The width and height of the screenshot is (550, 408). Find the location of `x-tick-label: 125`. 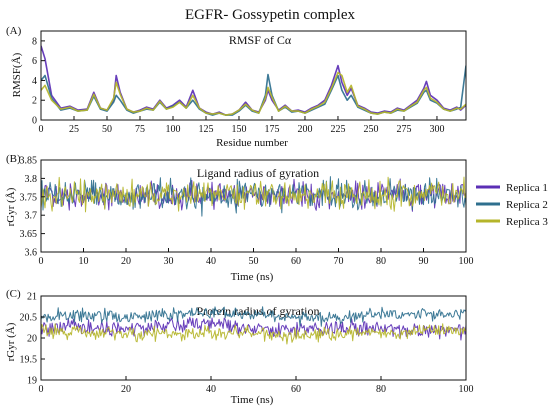

x-tick-label: 125 is located at coordinates (205, 129).